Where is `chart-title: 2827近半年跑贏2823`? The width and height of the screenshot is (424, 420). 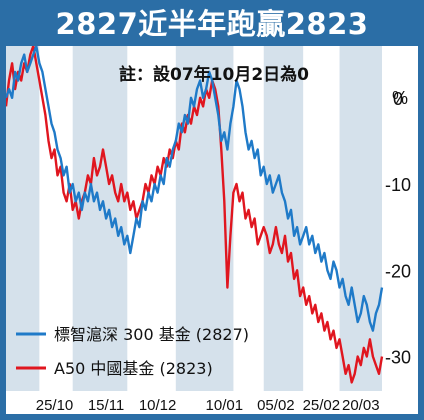
chart-title: 2827近半年跑贏2823 is located at coordinates (212, 24).